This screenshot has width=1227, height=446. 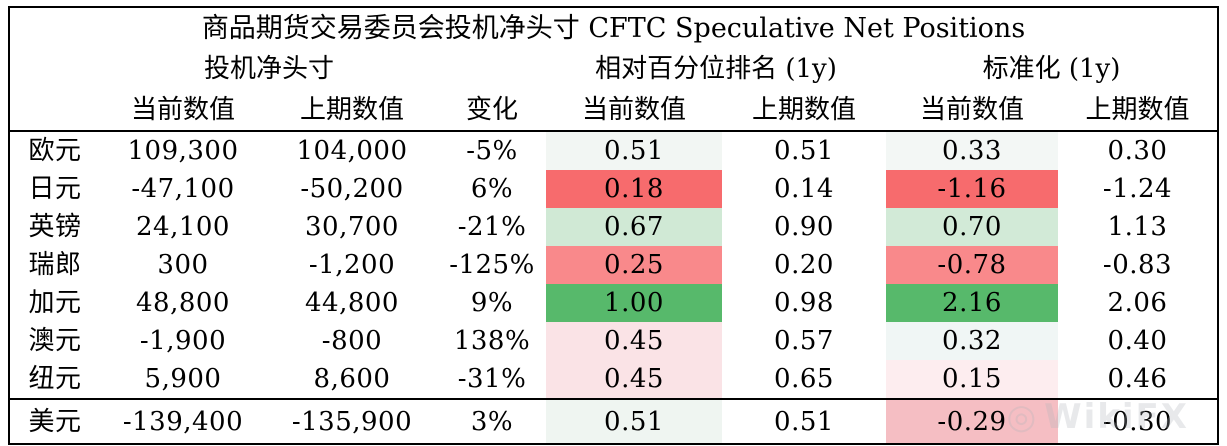 What do you see at coordinates (972, 189) in the screenshot?
I see `std-current-cell: -1.16` at bounding box center [972, 189].